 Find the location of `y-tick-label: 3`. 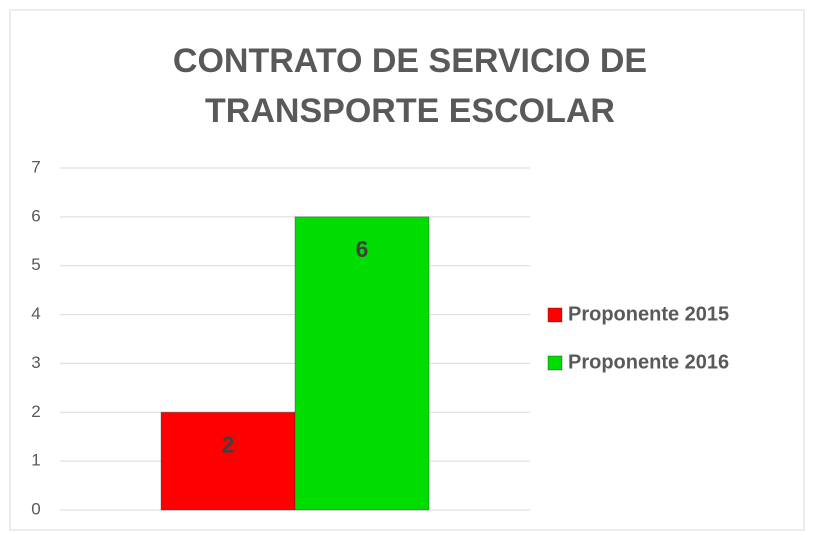

y-tick-label: 3 is located at coordinates (35, 362).